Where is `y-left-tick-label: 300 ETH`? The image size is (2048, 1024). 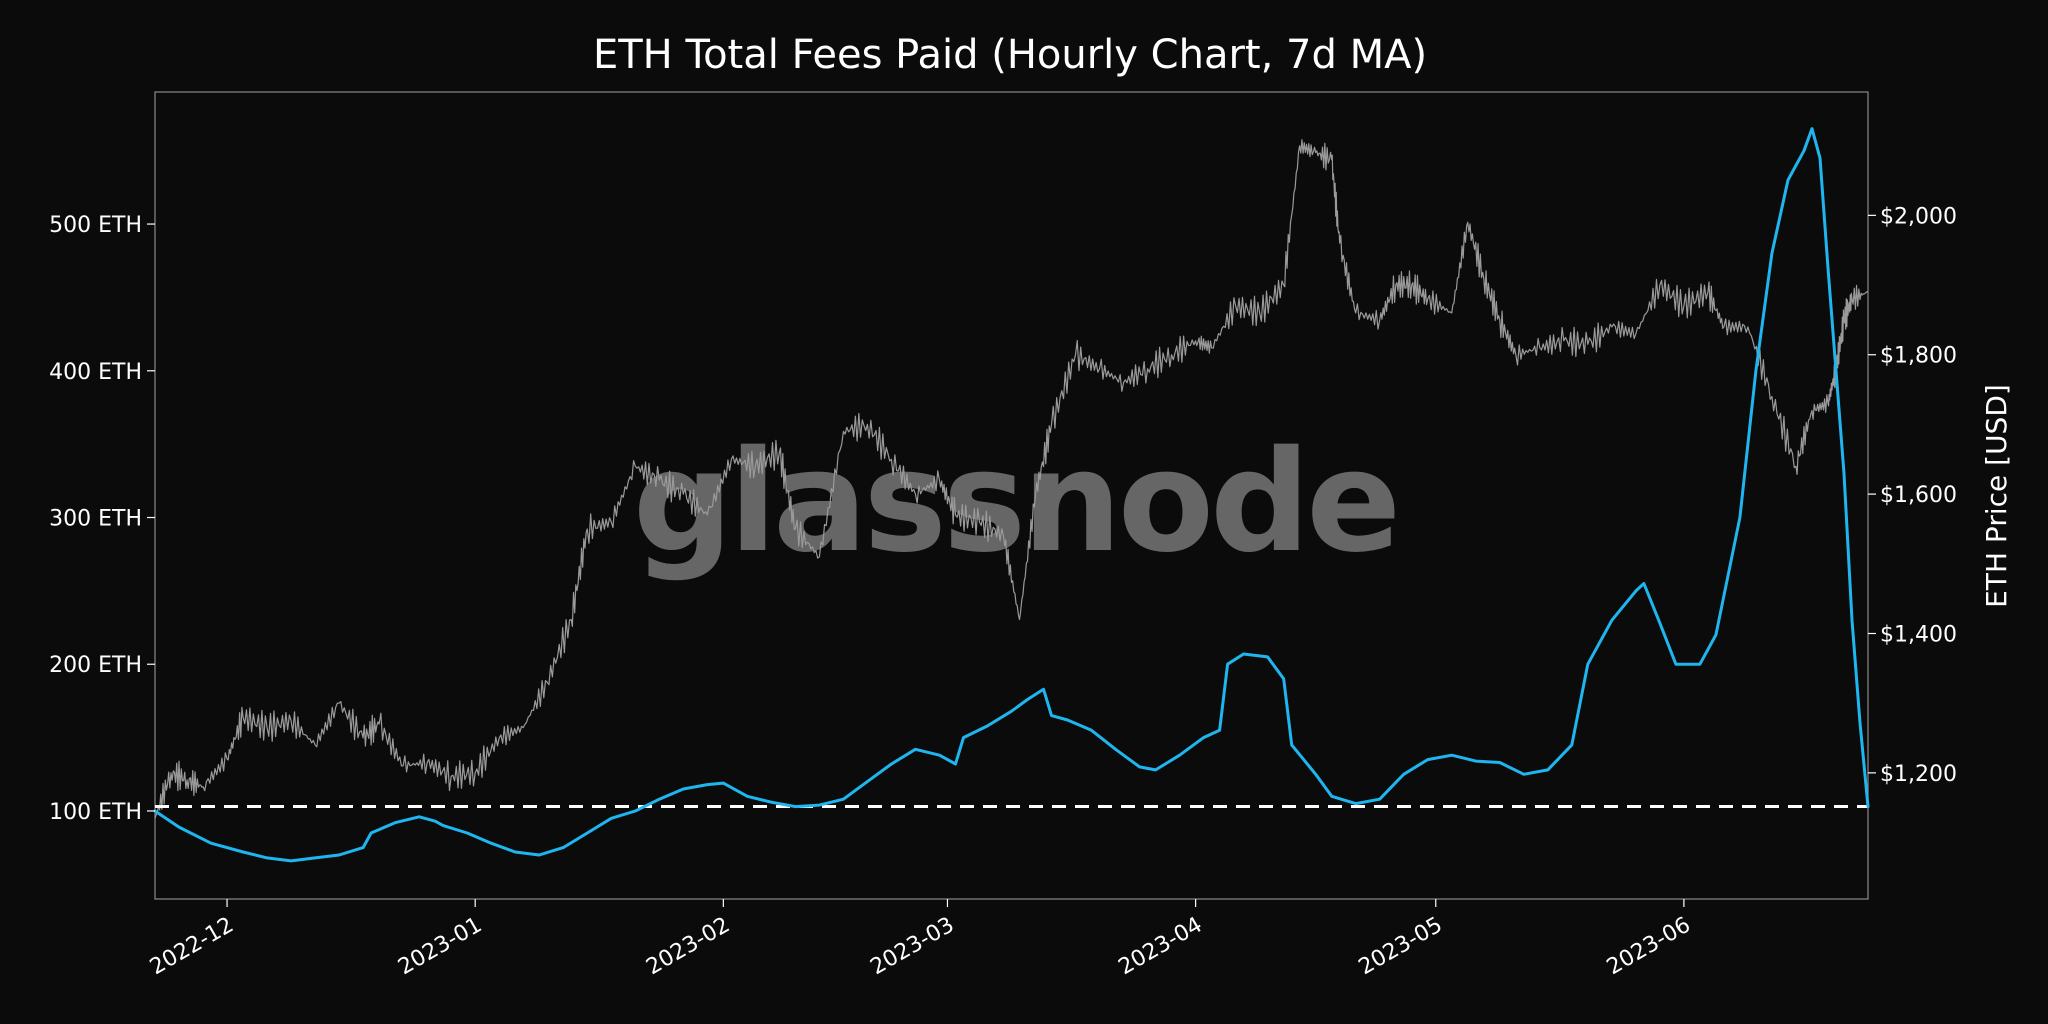 y-left-tick-label: 300 ETH is located at coordinates (95, 519).